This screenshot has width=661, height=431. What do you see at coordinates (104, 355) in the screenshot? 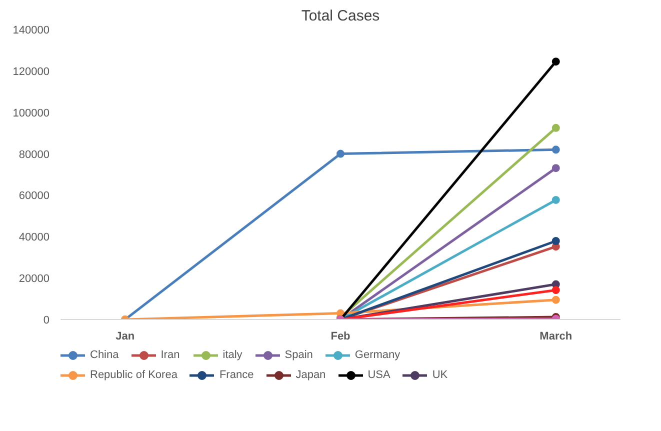
I see `legend-label: China` at bounding box center [104, 355].